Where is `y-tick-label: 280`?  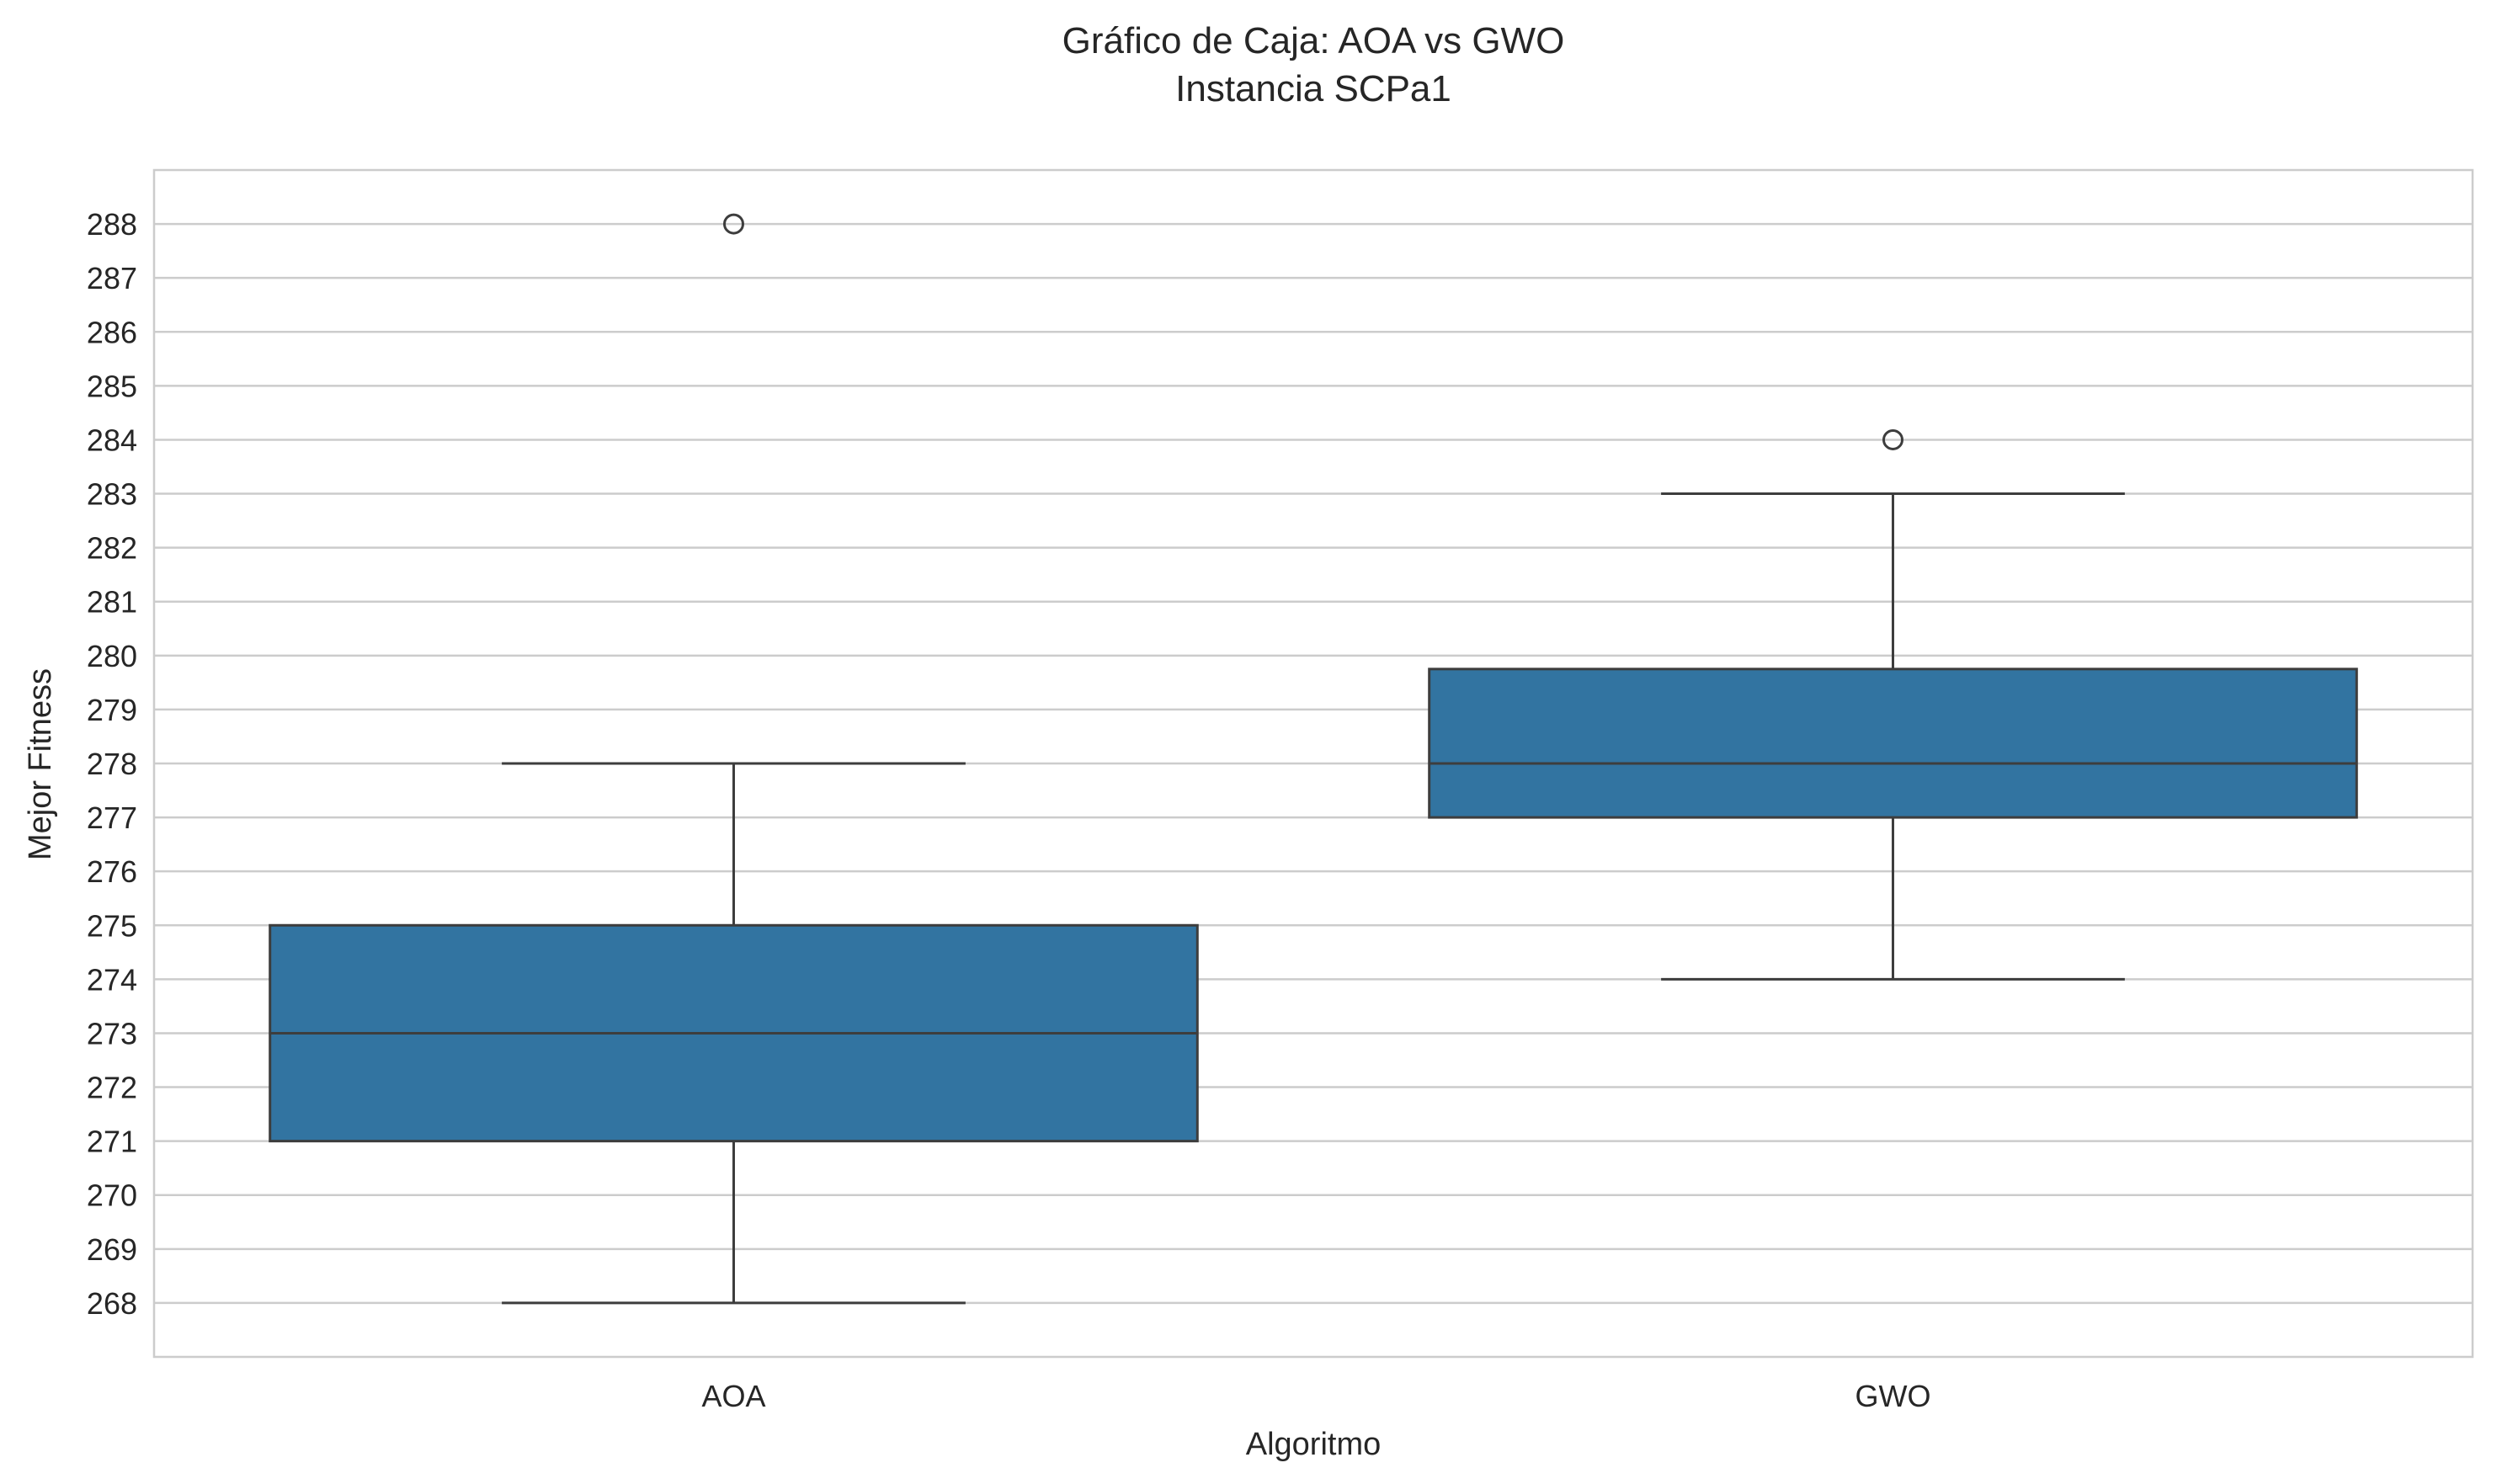 y-tick-label: 280 is located at coordinates (112, 656).